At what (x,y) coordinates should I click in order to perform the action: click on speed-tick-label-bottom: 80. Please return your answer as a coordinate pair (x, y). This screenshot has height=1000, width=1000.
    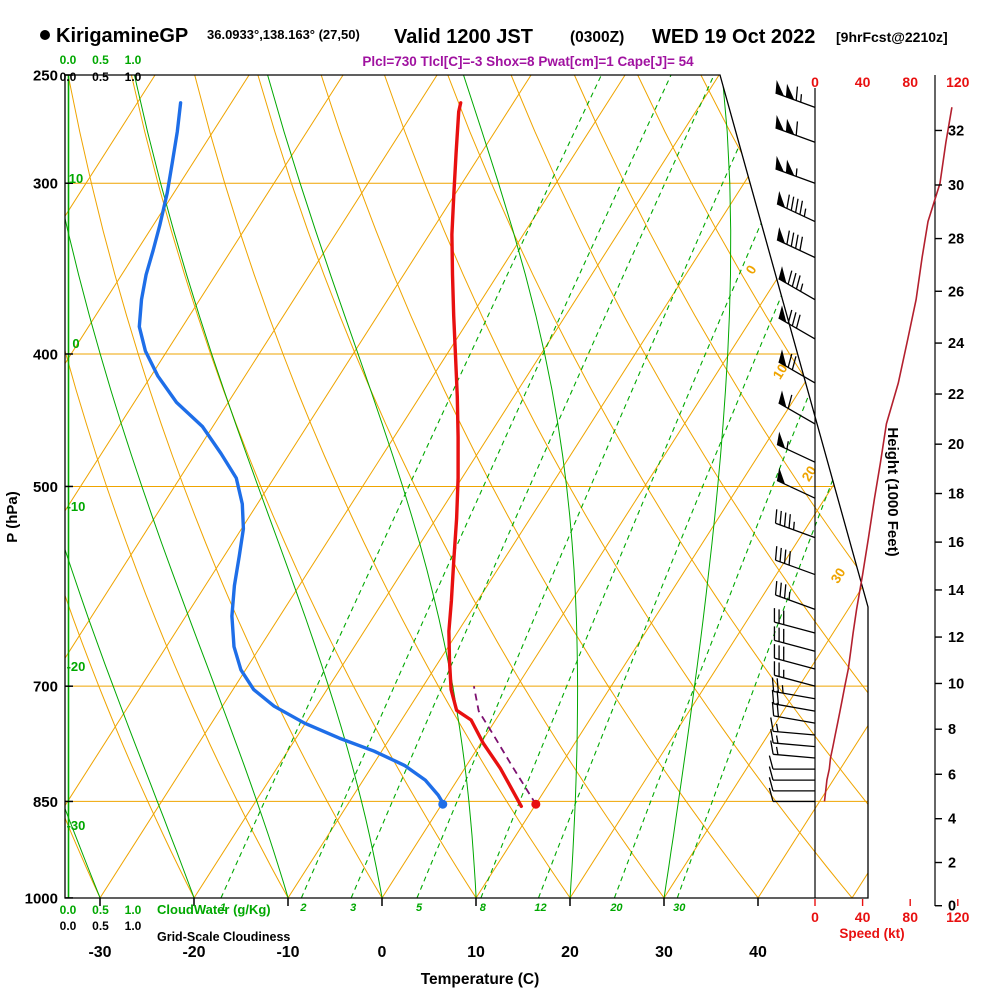
    Looking at the image, I should click on (910, 917).